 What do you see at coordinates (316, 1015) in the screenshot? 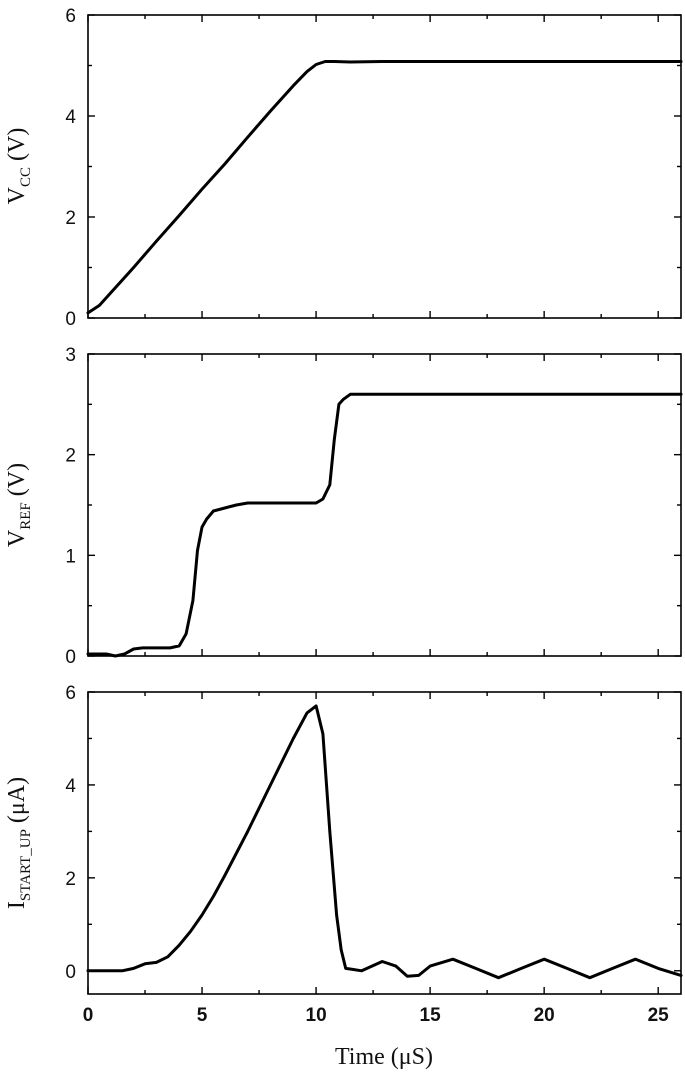
I see `x-tick-label: 10` at bounding box center [316, 1015].